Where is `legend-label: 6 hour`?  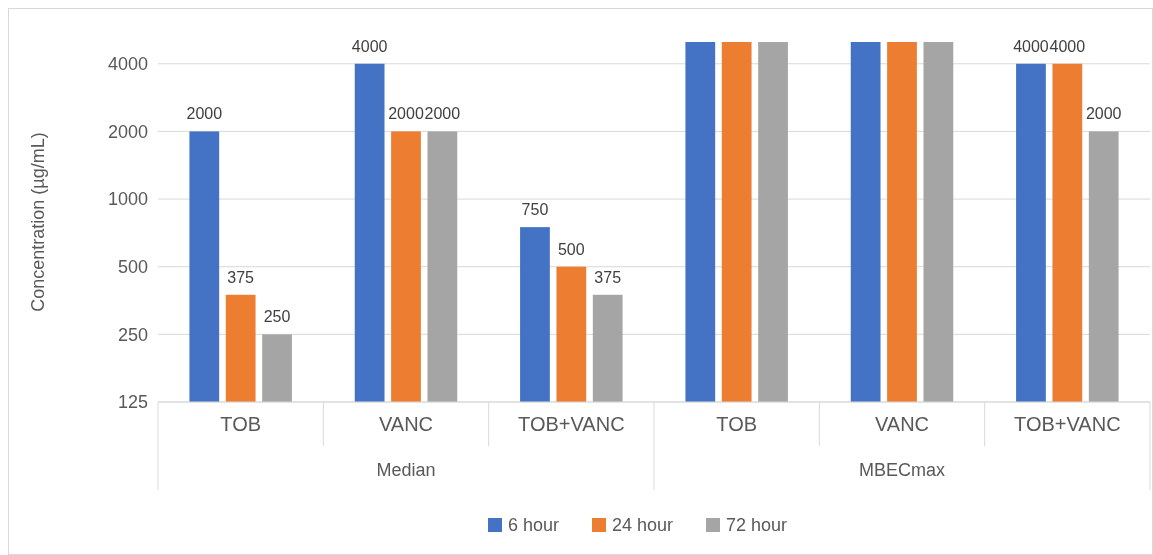 legend-label: 6 hour is located at coordinates (534, 525).